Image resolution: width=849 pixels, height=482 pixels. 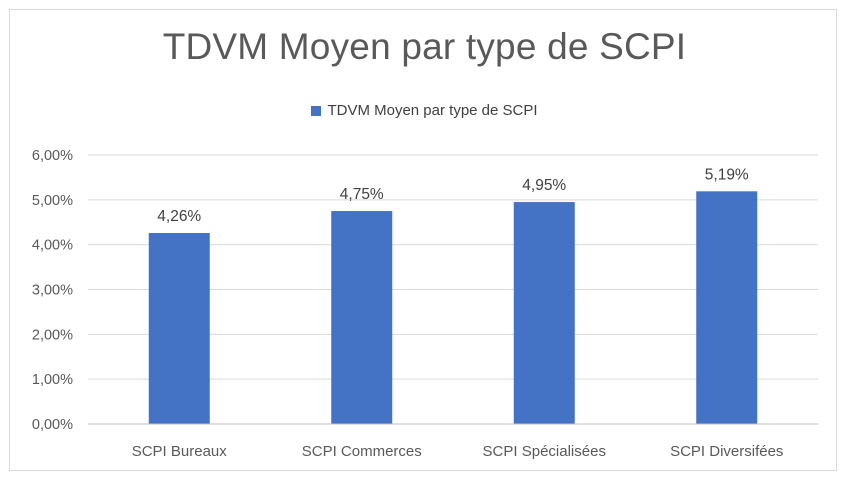 What do you see at coordinates (52, 425) in the screenshot?
I see `y-tick-label: 0,00%` at bounding box center [52, 425].